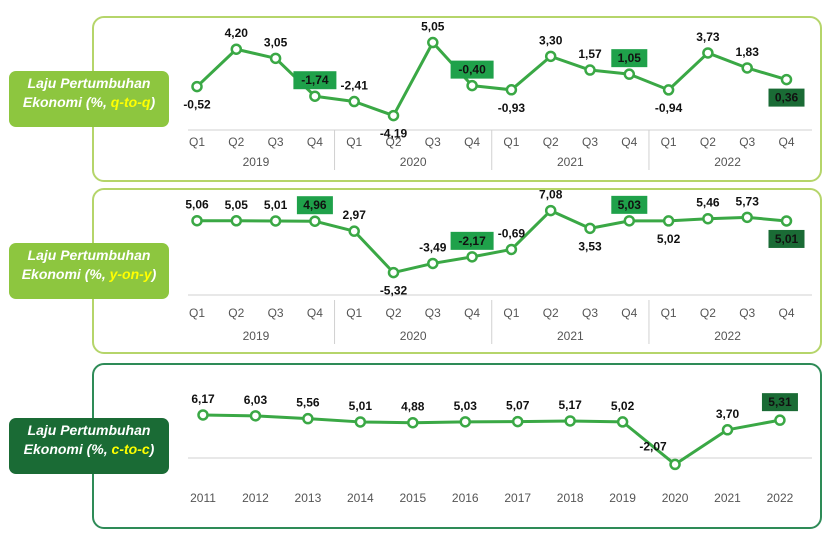  I want to click on cc-year-tick: 2022, so click(780, 498).